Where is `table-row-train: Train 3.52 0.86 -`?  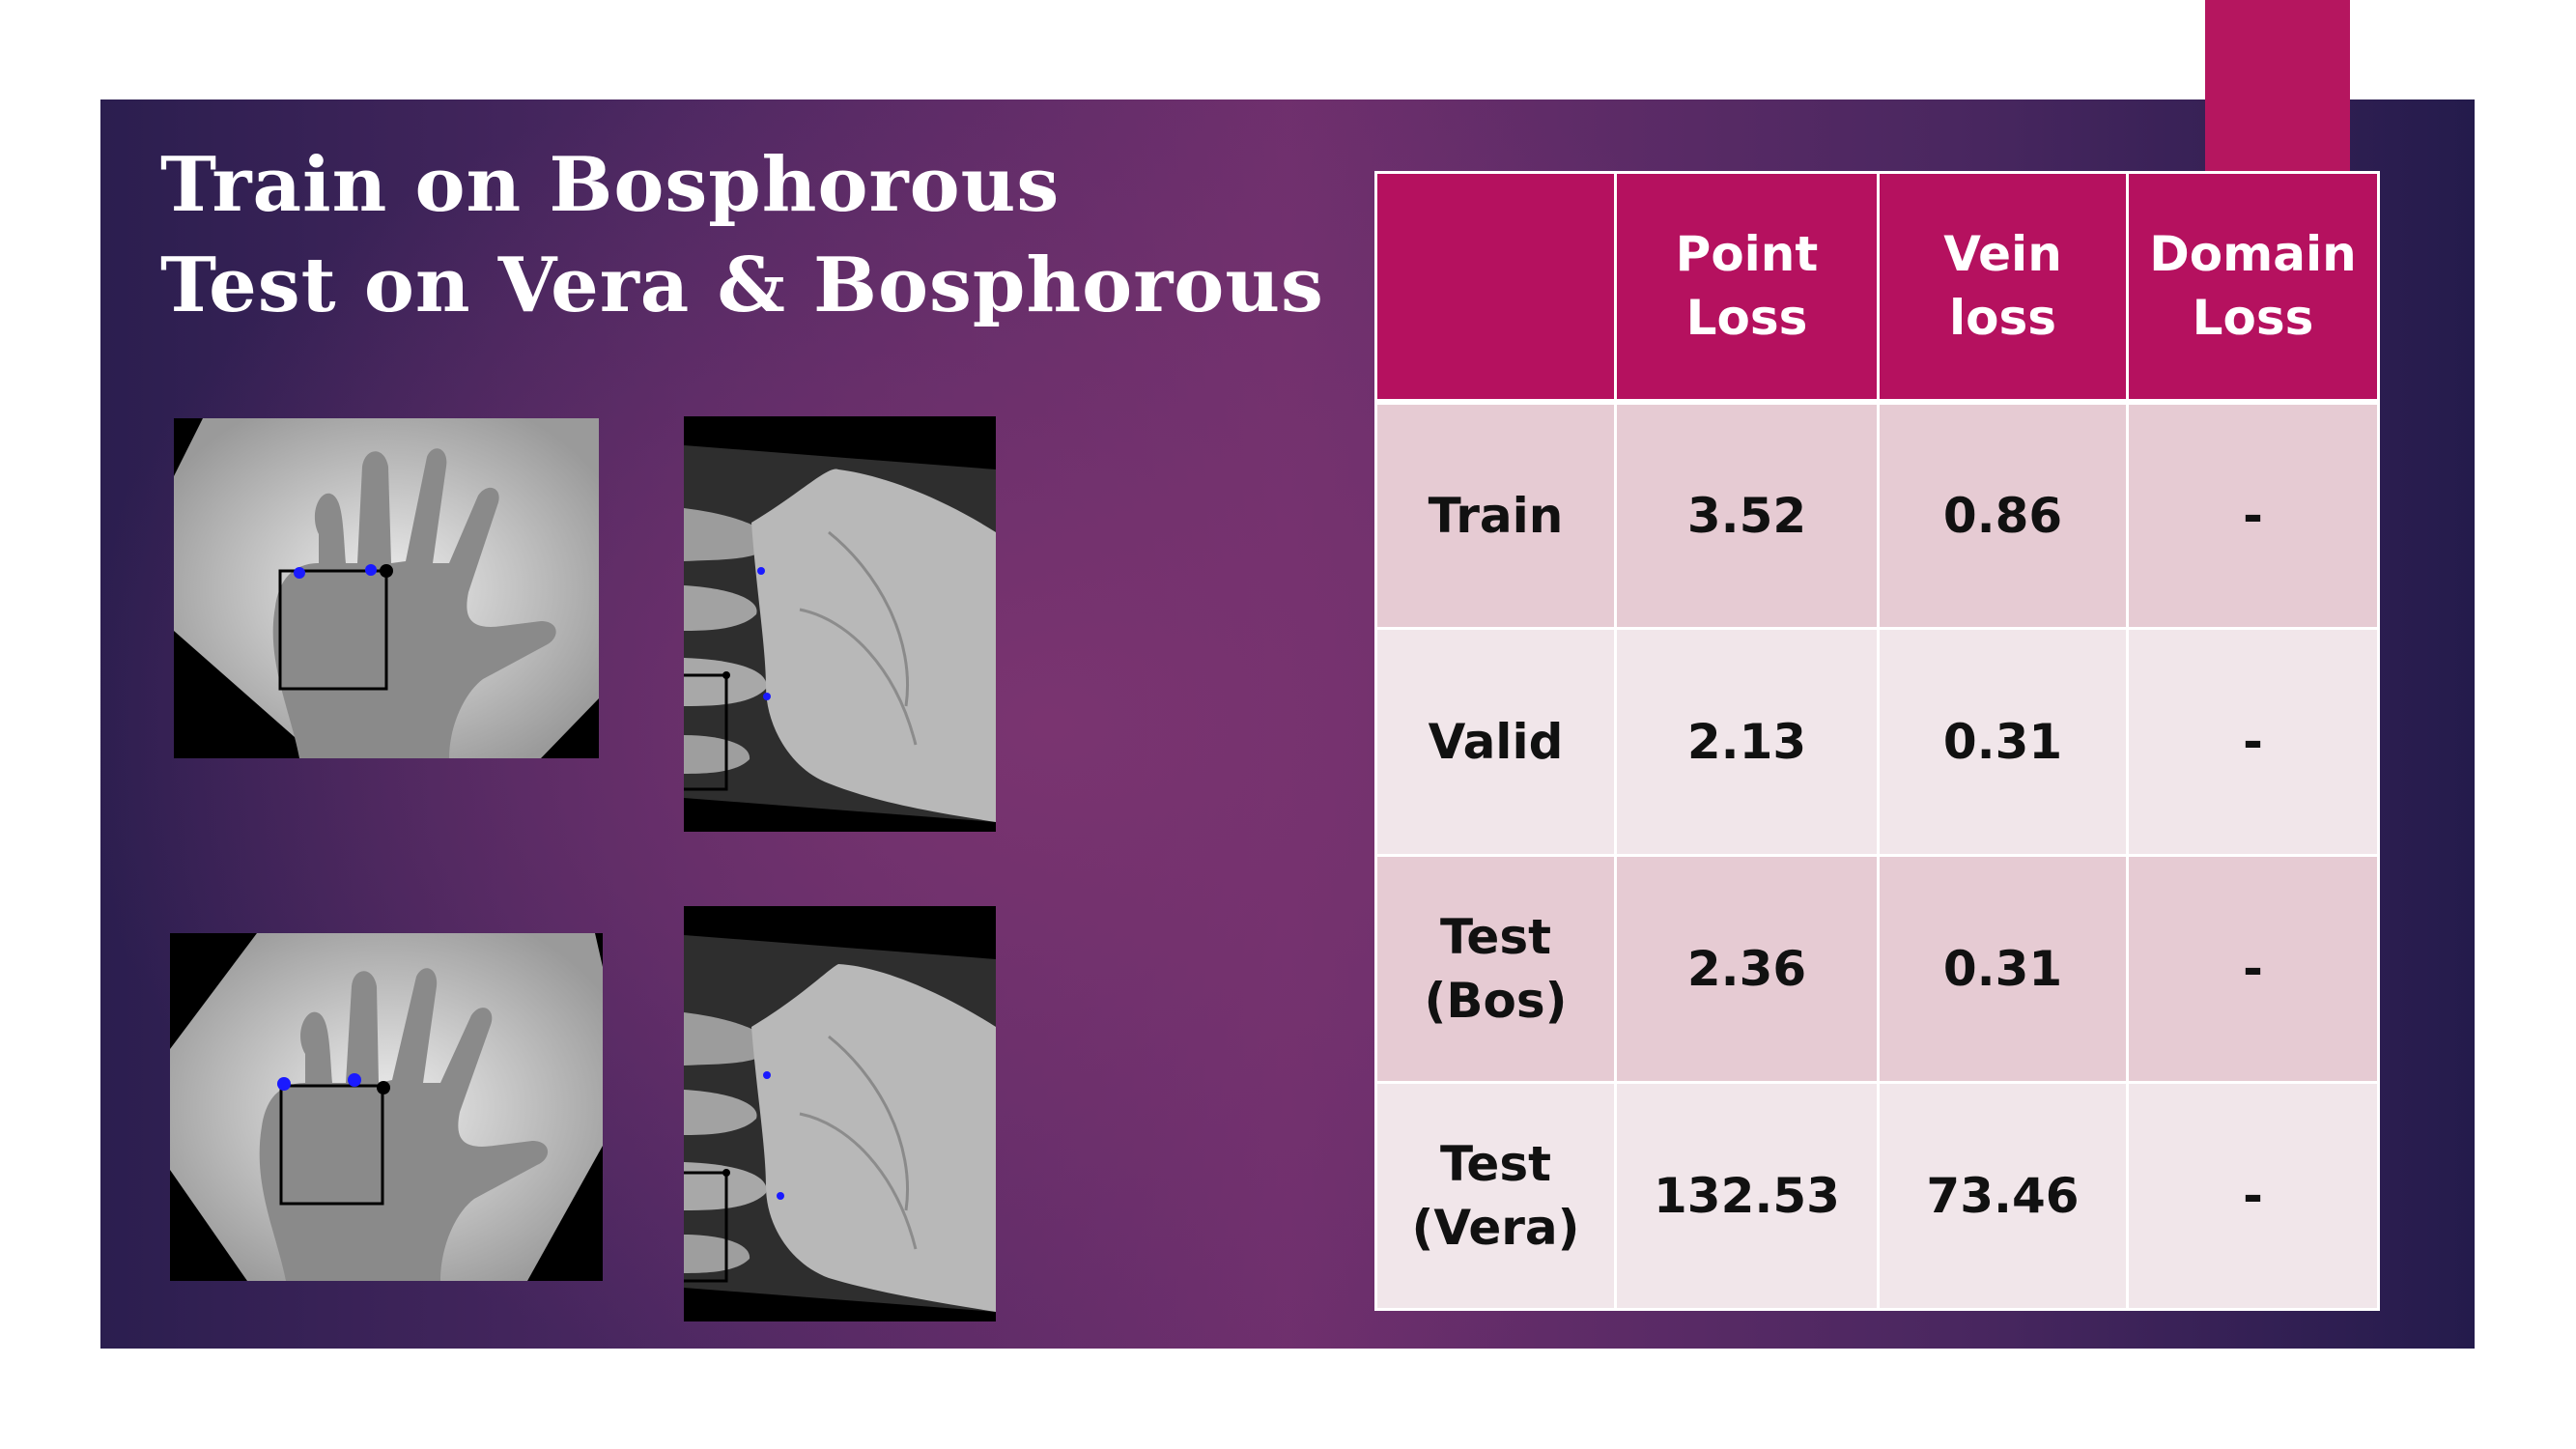 table-row-train: Train 3.52 0.86 - is located at coordinates (1877, 515).